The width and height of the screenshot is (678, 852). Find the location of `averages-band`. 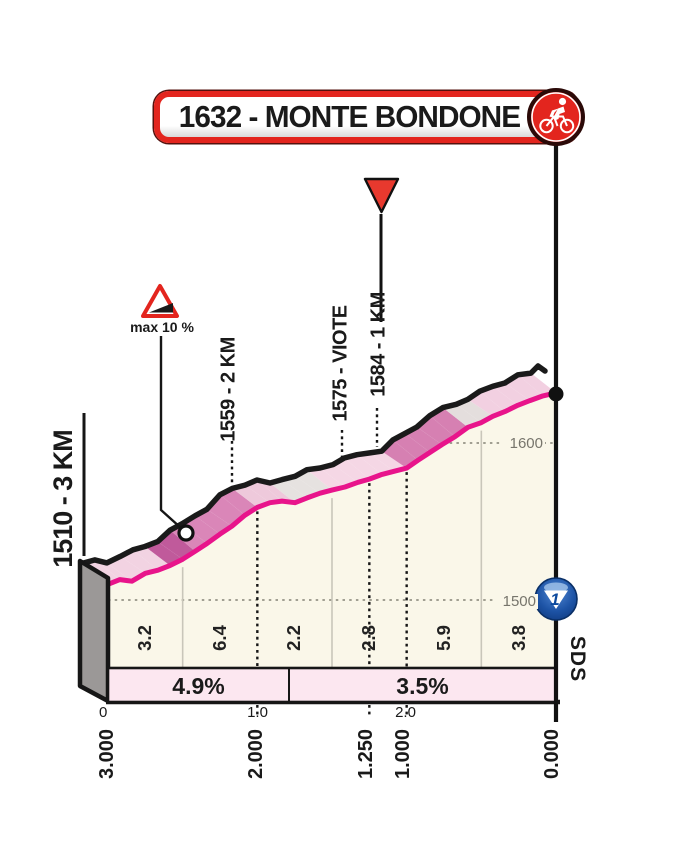

averages-band is located at coordinates (332, 685).